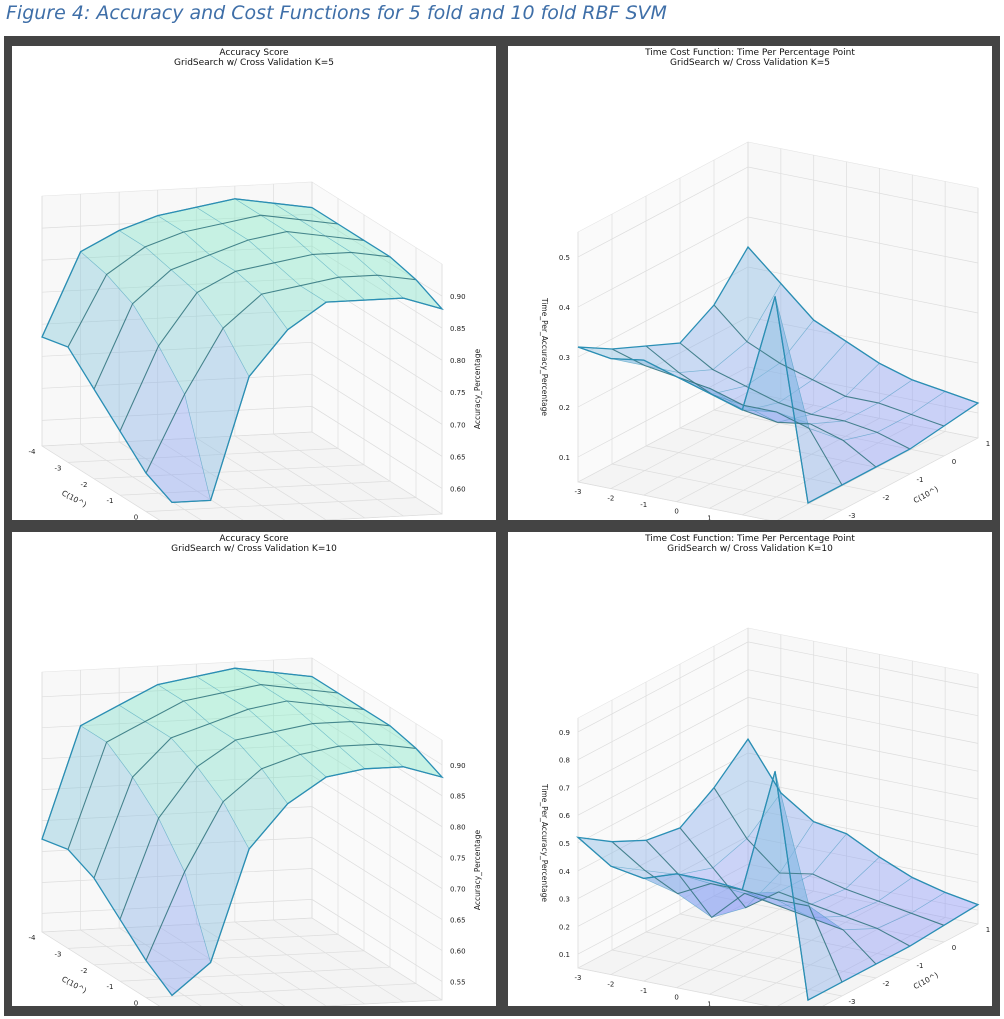 The width and height of the screenshot is (1004, 1019). I want to click on z-tick-label: 0.65, so click(458, 921).